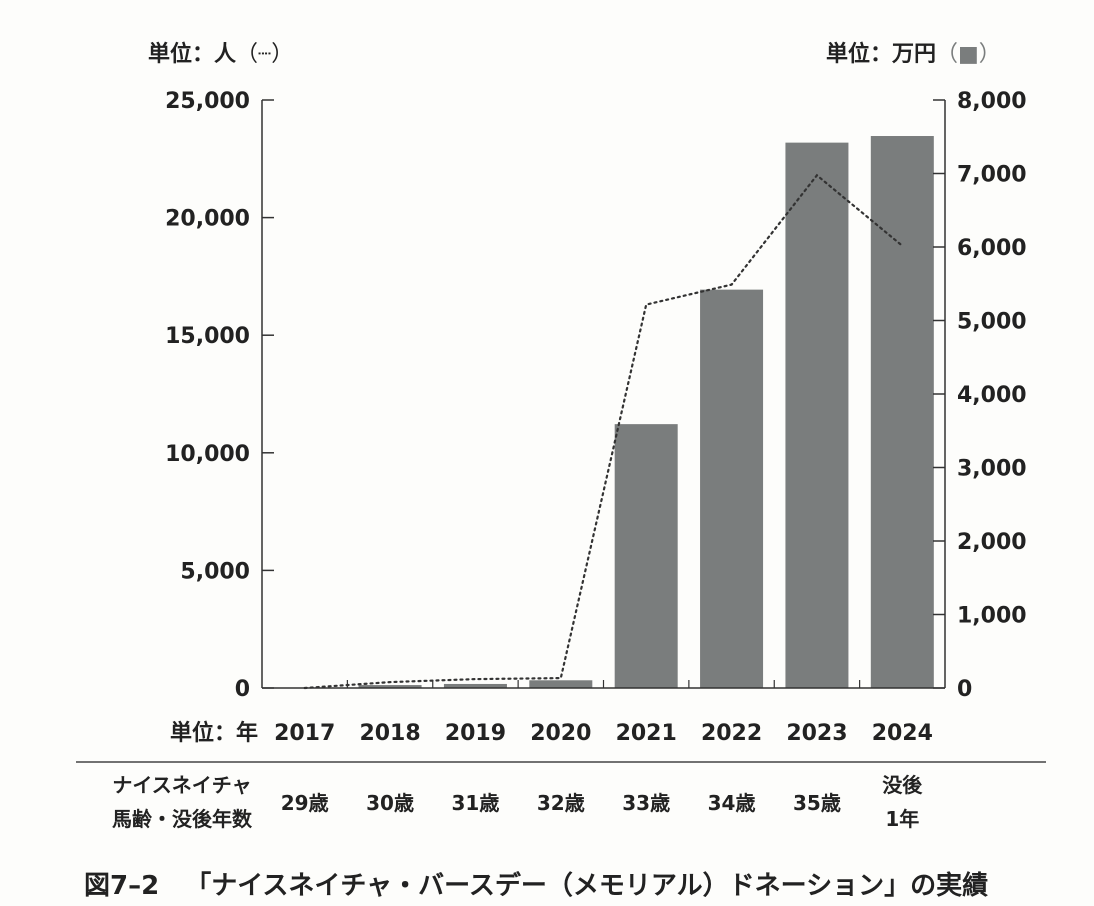 This screenshot has width=1094, height=906. Describe the element at coordinates (968, 54) in the screenshot. I see `right-axis-unit-symbol: （■）` at that location.